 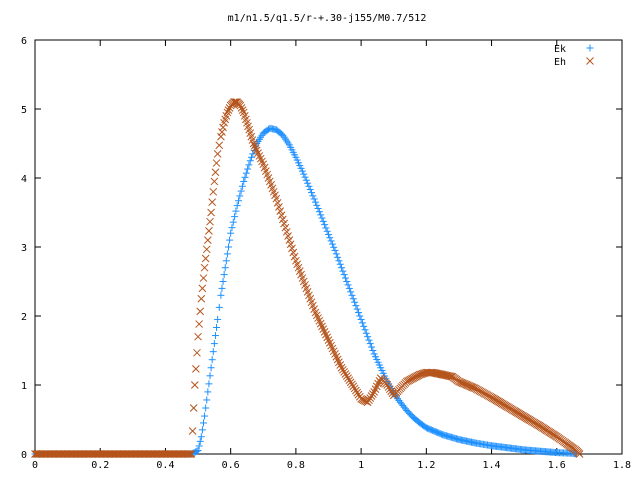 What do you see at coordinates (560, 49) in the screenshot?
I see `legend-label-ek: Ek` at bounding box center [560, 49].